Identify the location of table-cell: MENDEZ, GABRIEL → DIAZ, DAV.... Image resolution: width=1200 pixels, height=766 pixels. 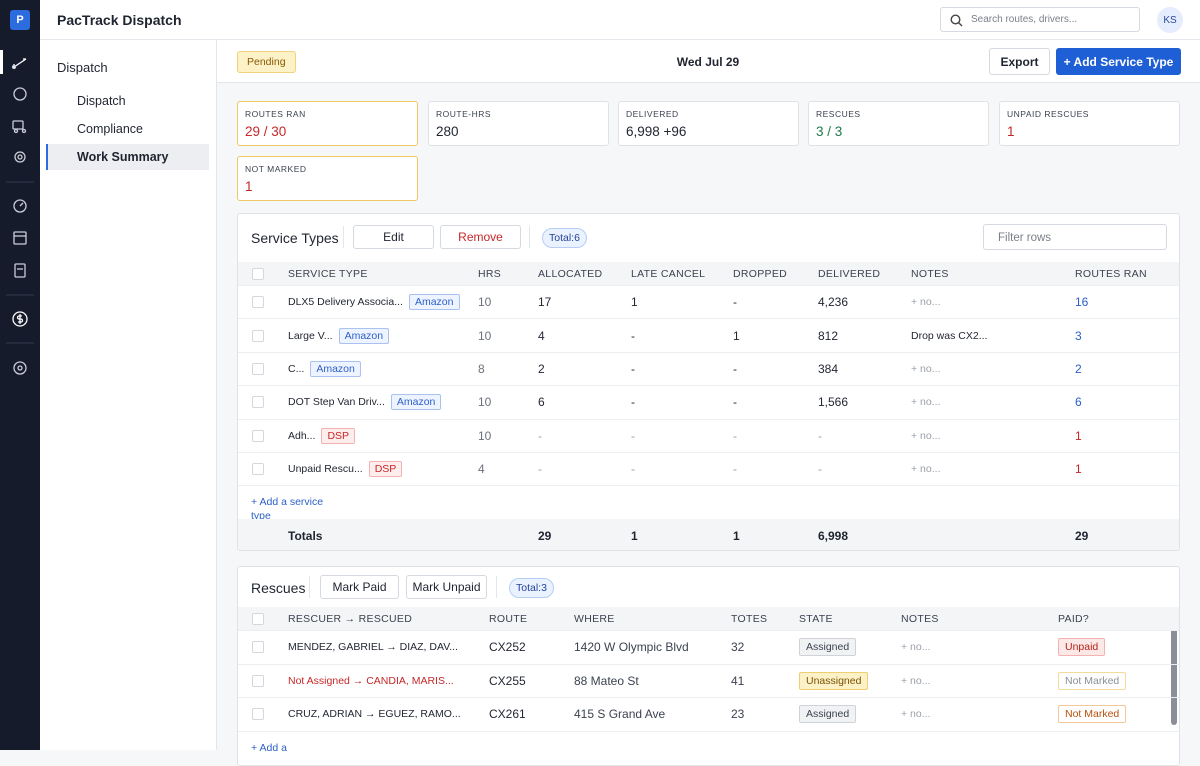
(373, 647).